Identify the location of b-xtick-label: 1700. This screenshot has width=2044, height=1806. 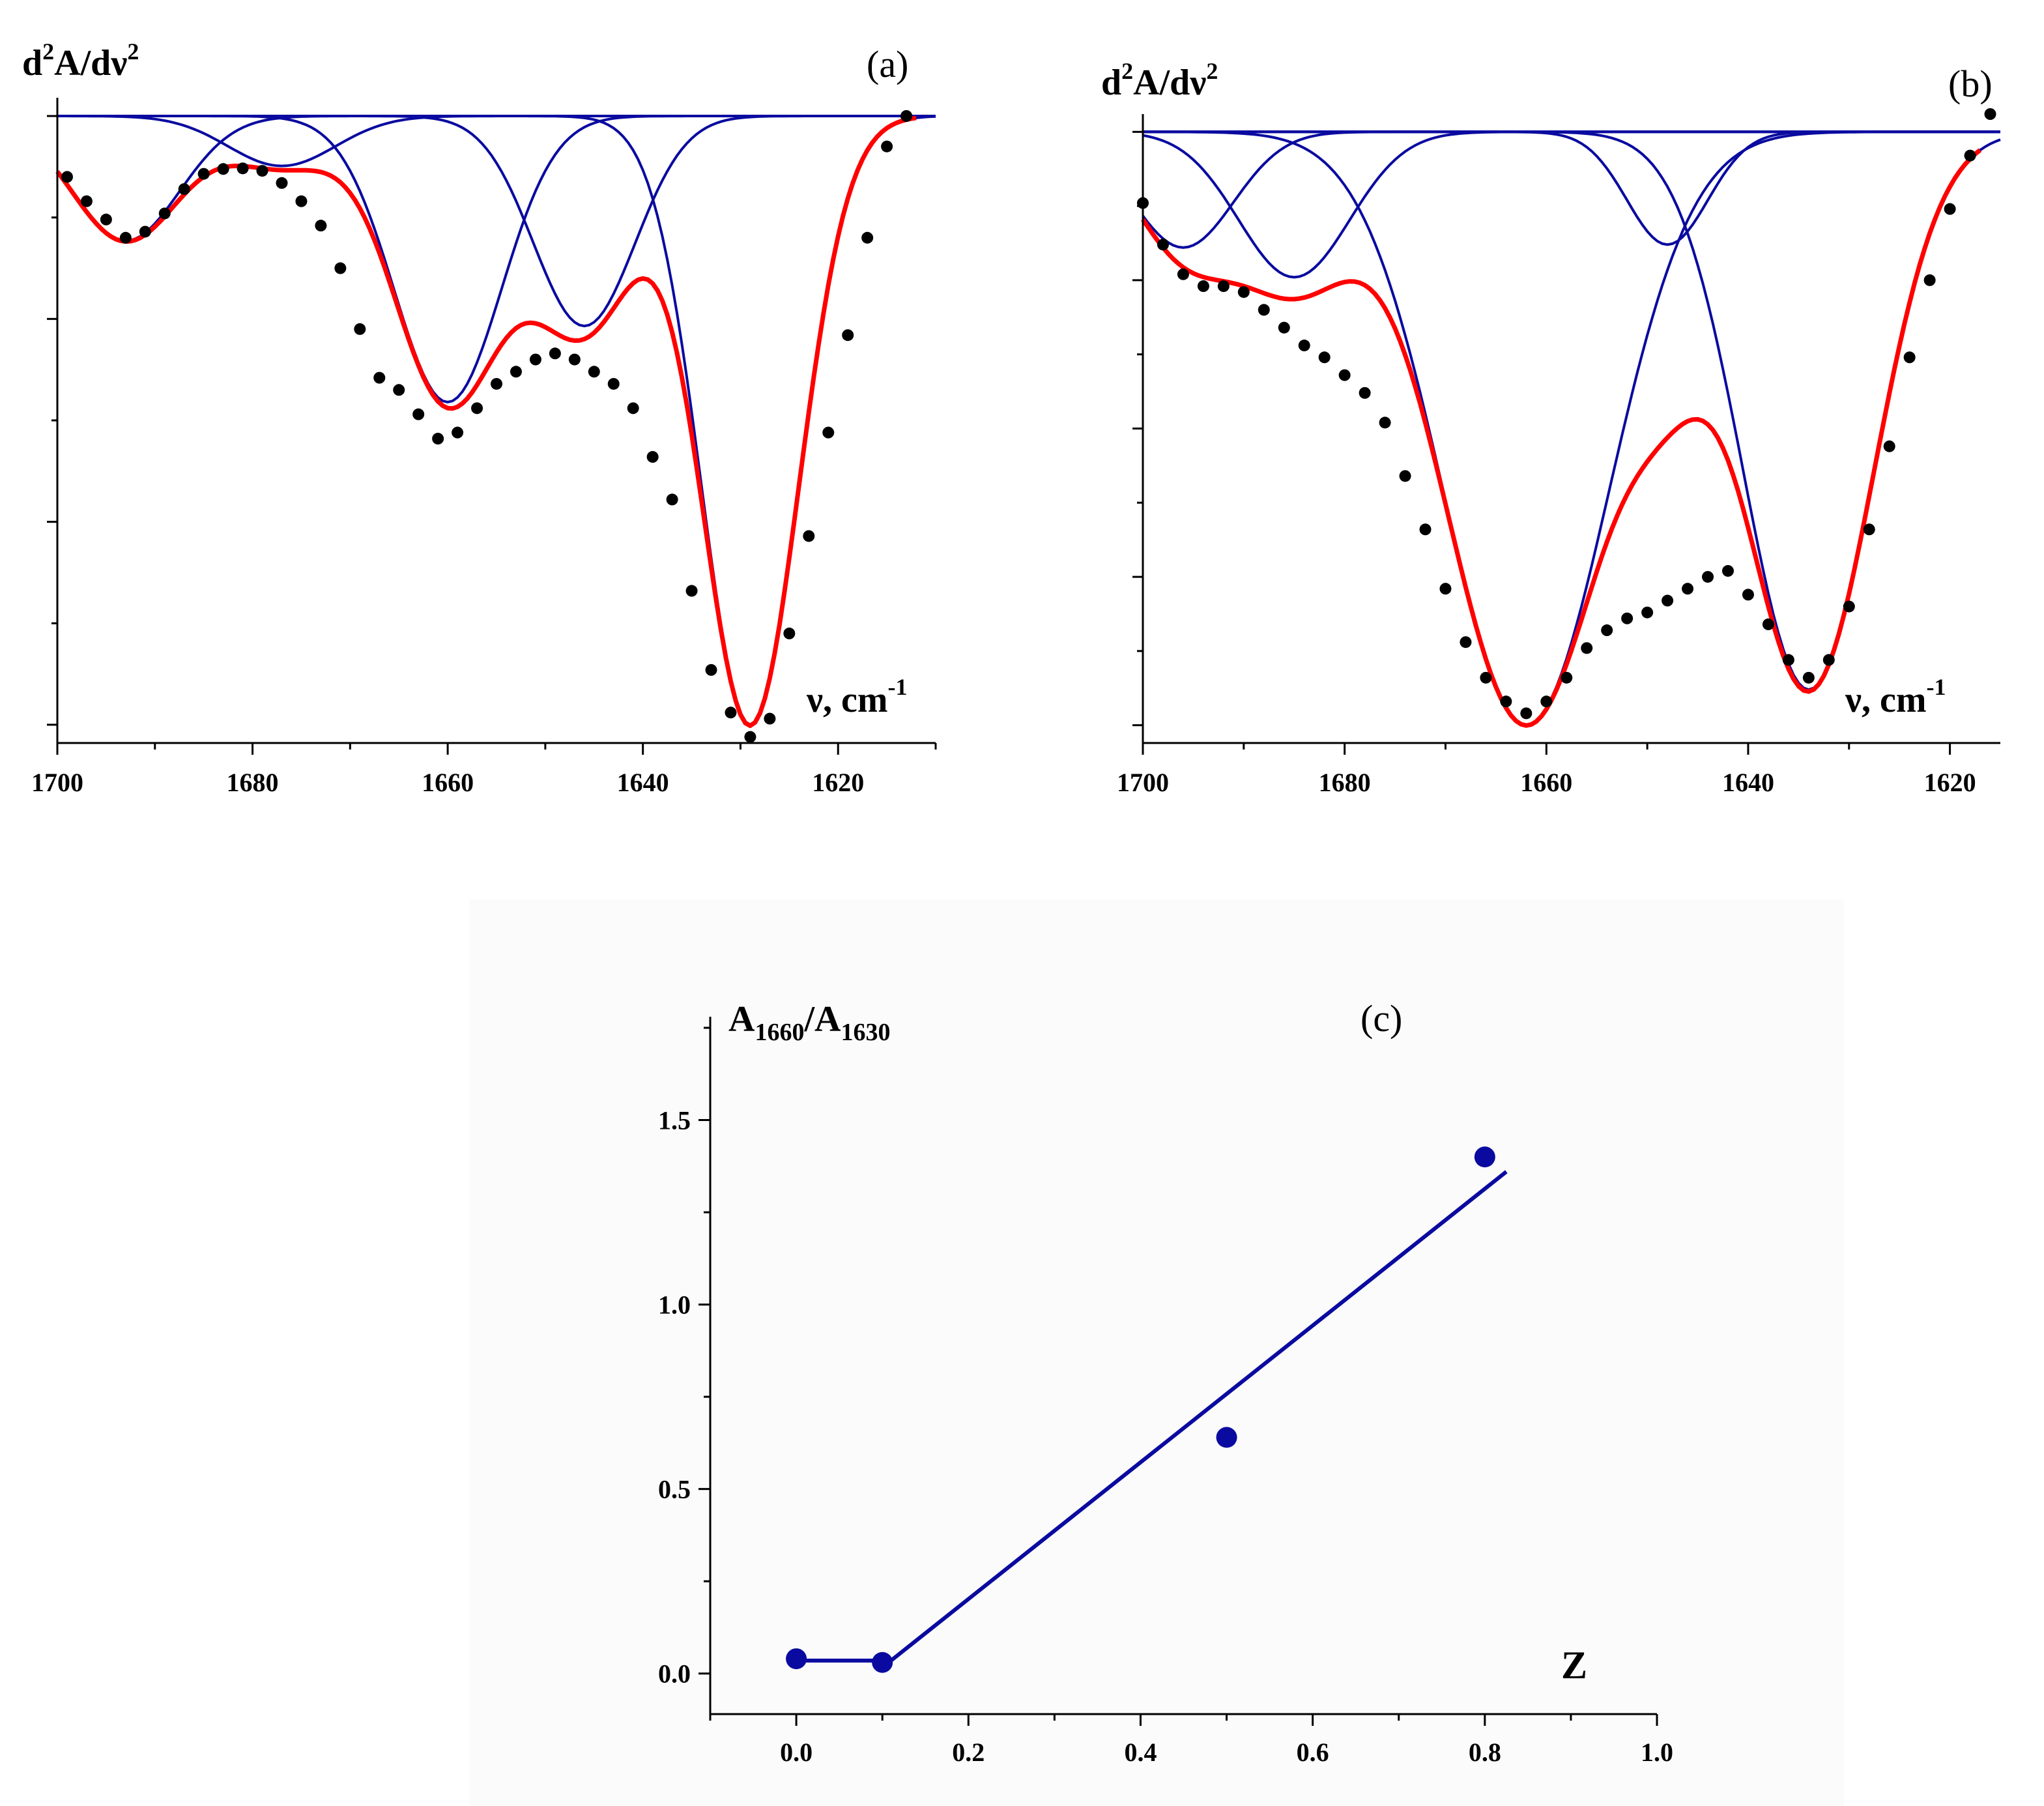
(1143, 782).